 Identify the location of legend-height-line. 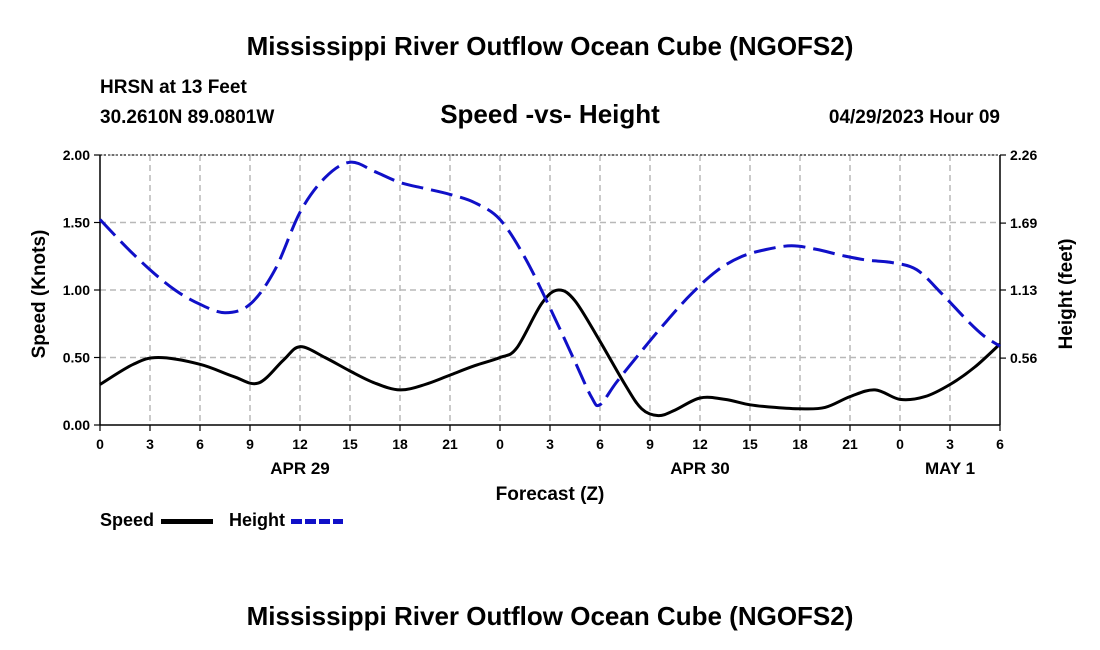
(317, 521).